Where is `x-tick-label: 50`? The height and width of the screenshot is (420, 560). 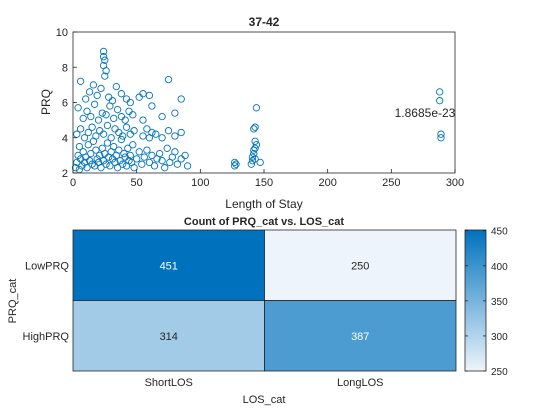
x-tick-label: 50 is located at coordinates (137, 183).